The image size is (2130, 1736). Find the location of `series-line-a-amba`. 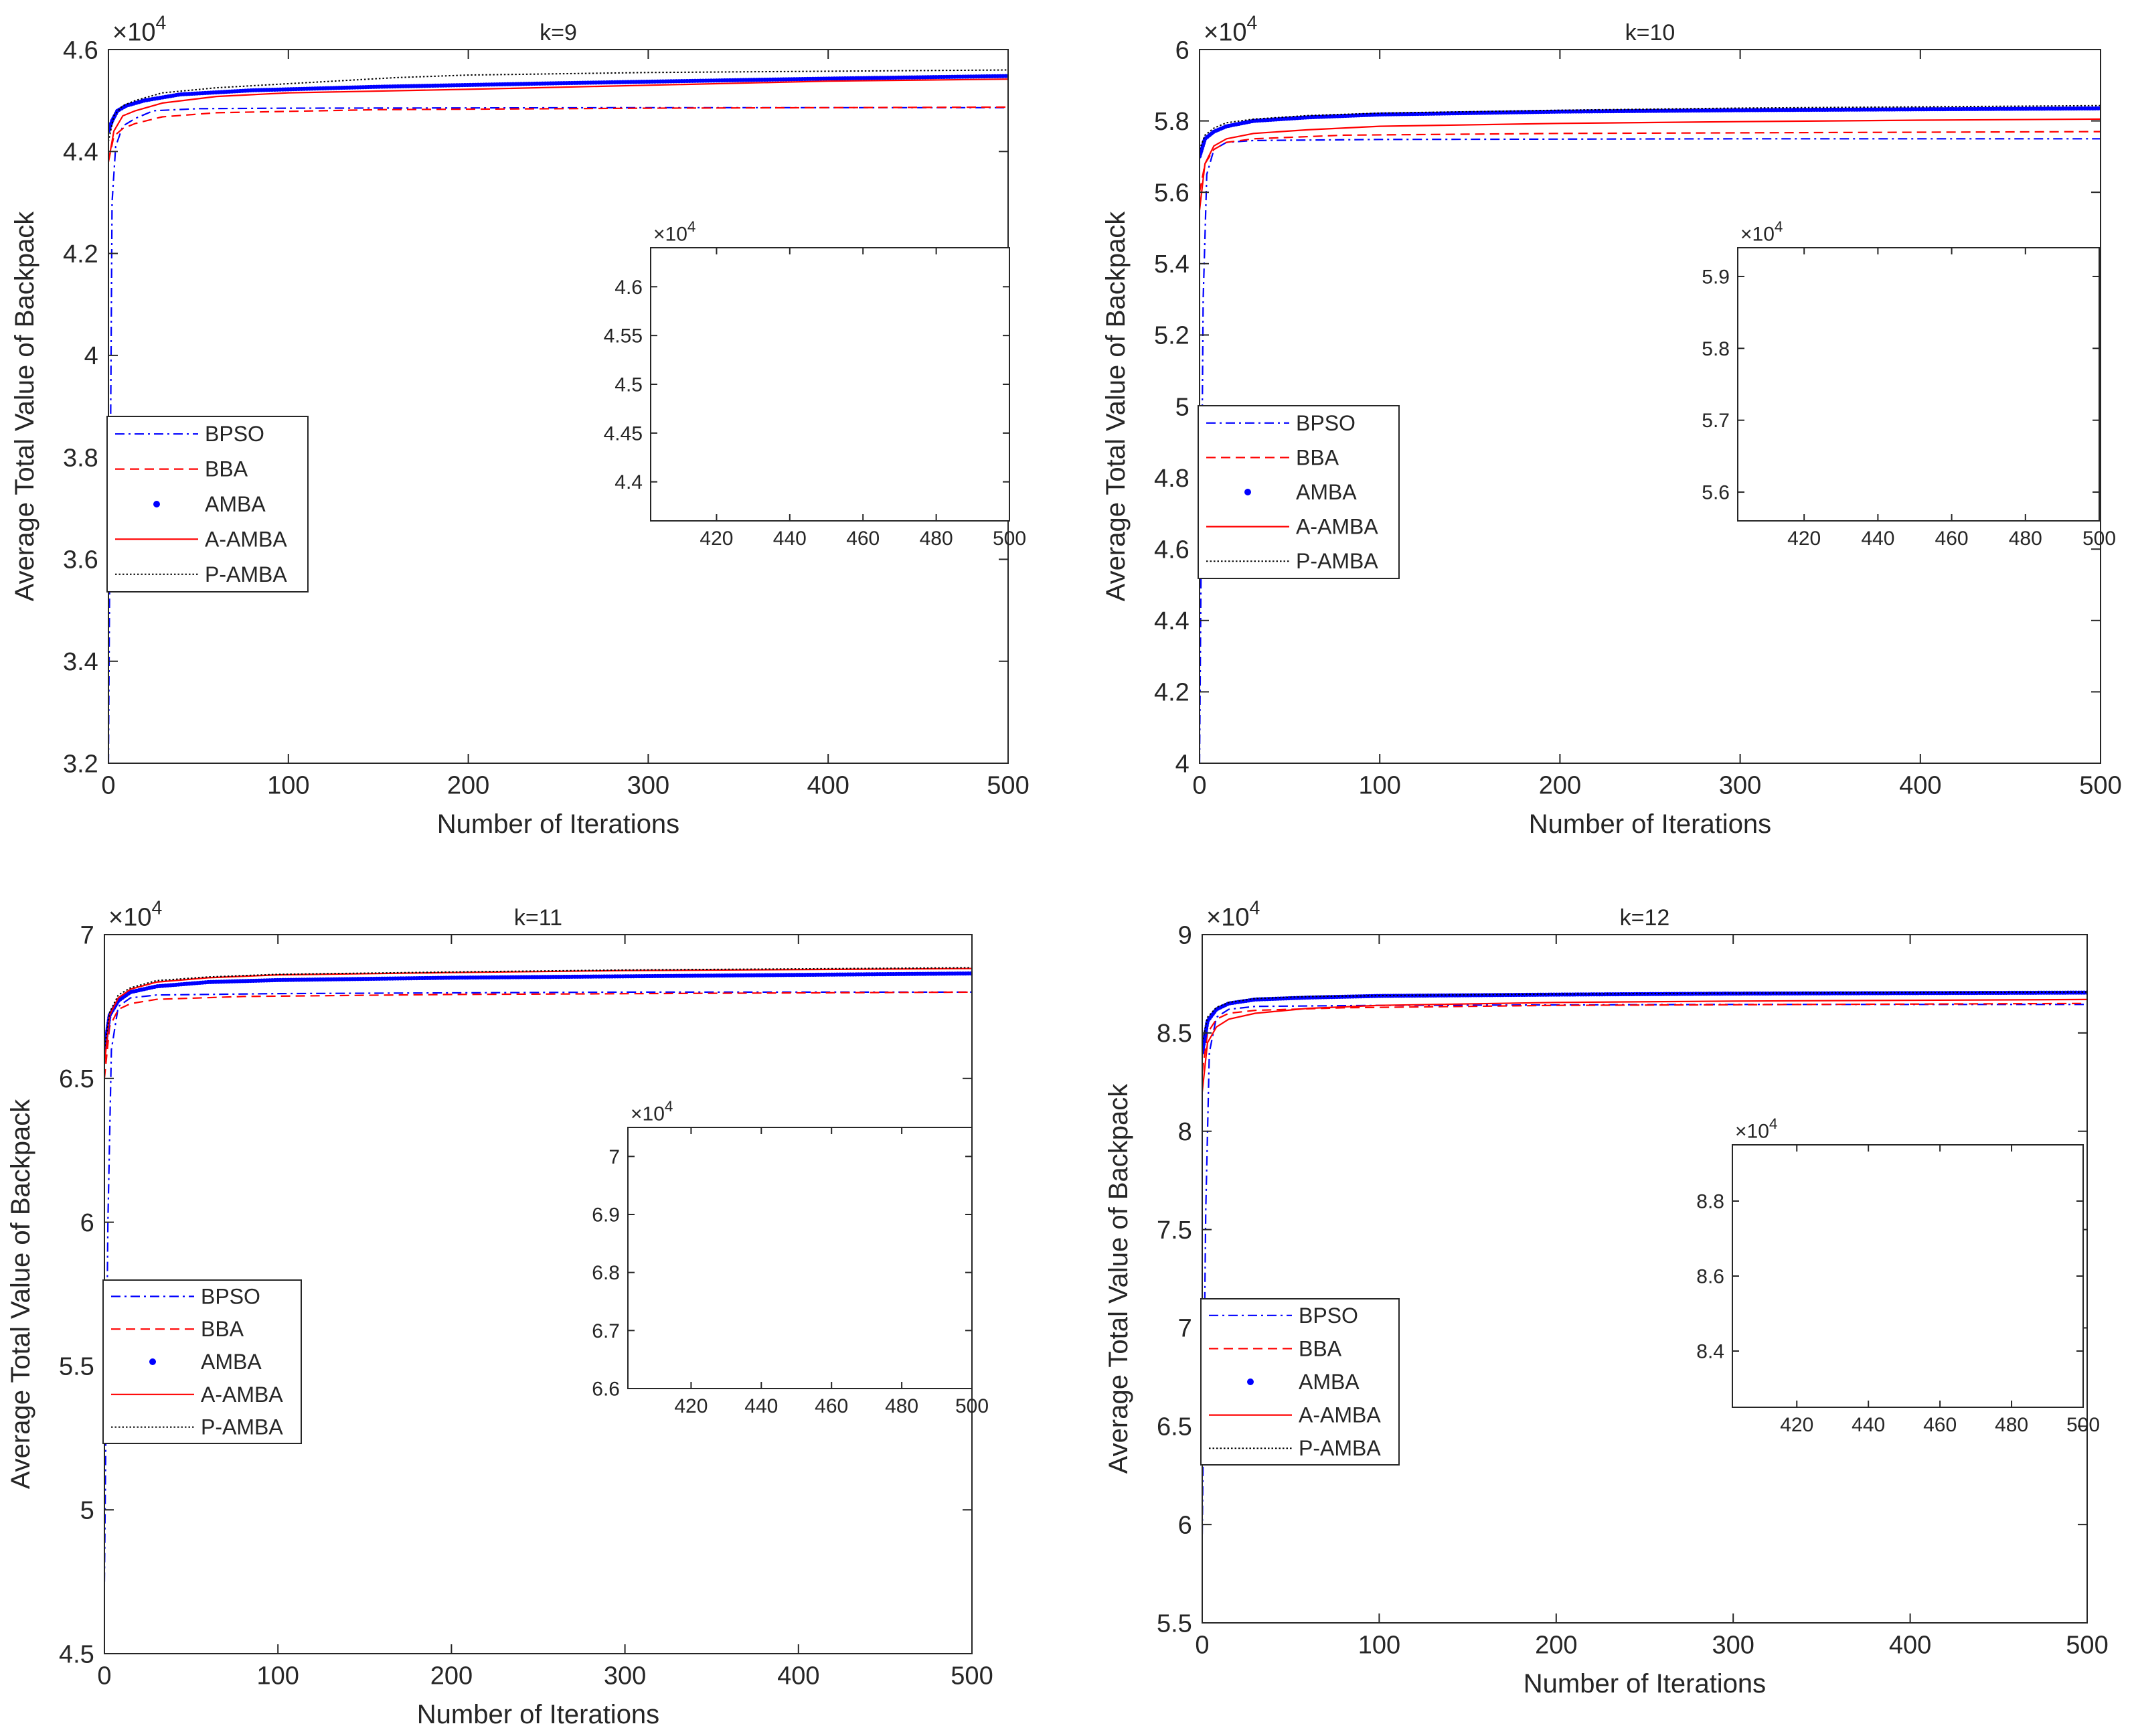

series-line-a-amba is located at coordinates (558, 120).